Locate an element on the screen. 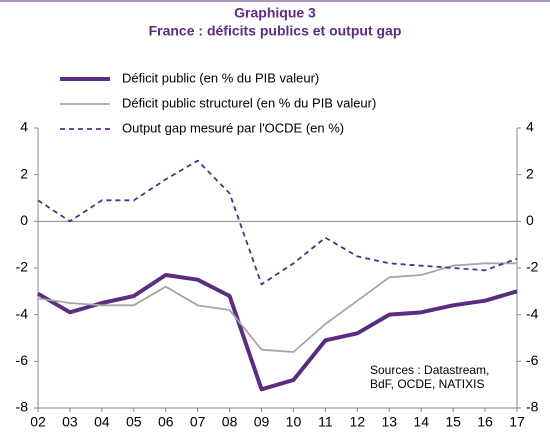  annotation: Sources : Datastream, is located at coordinates (429, 370).